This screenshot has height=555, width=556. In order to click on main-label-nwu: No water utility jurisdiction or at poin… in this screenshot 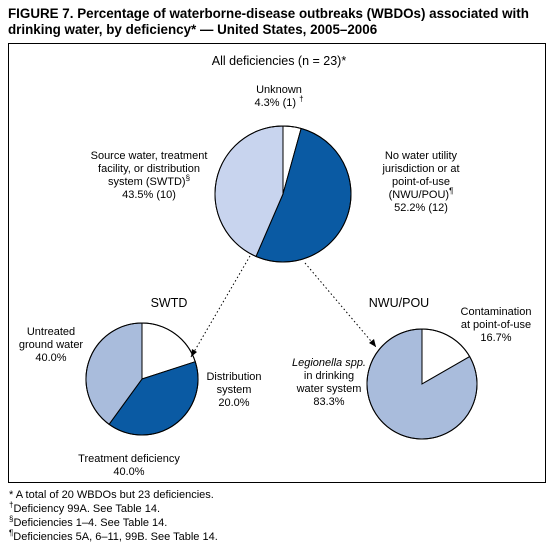, I will do `click(421, 182)`.